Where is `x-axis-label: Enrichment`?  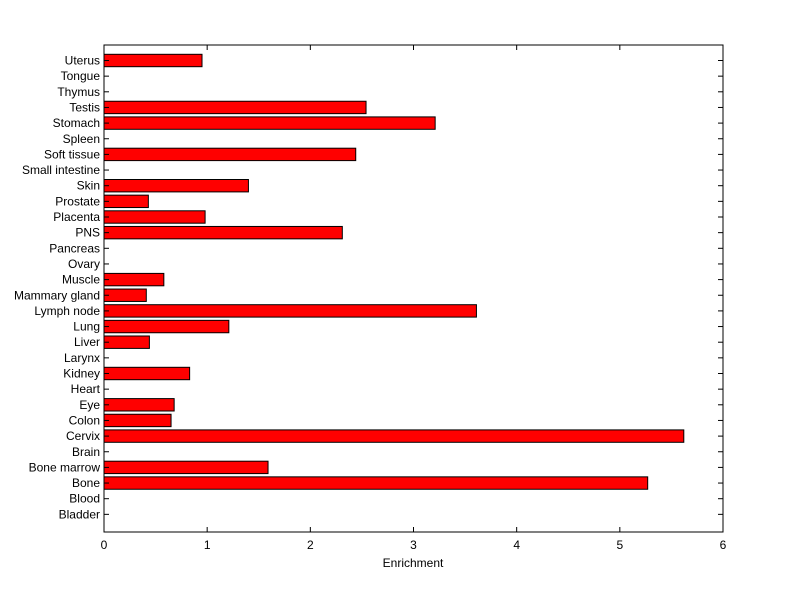 x-axis-label: Enrichment is located at coordinates (413, 563).